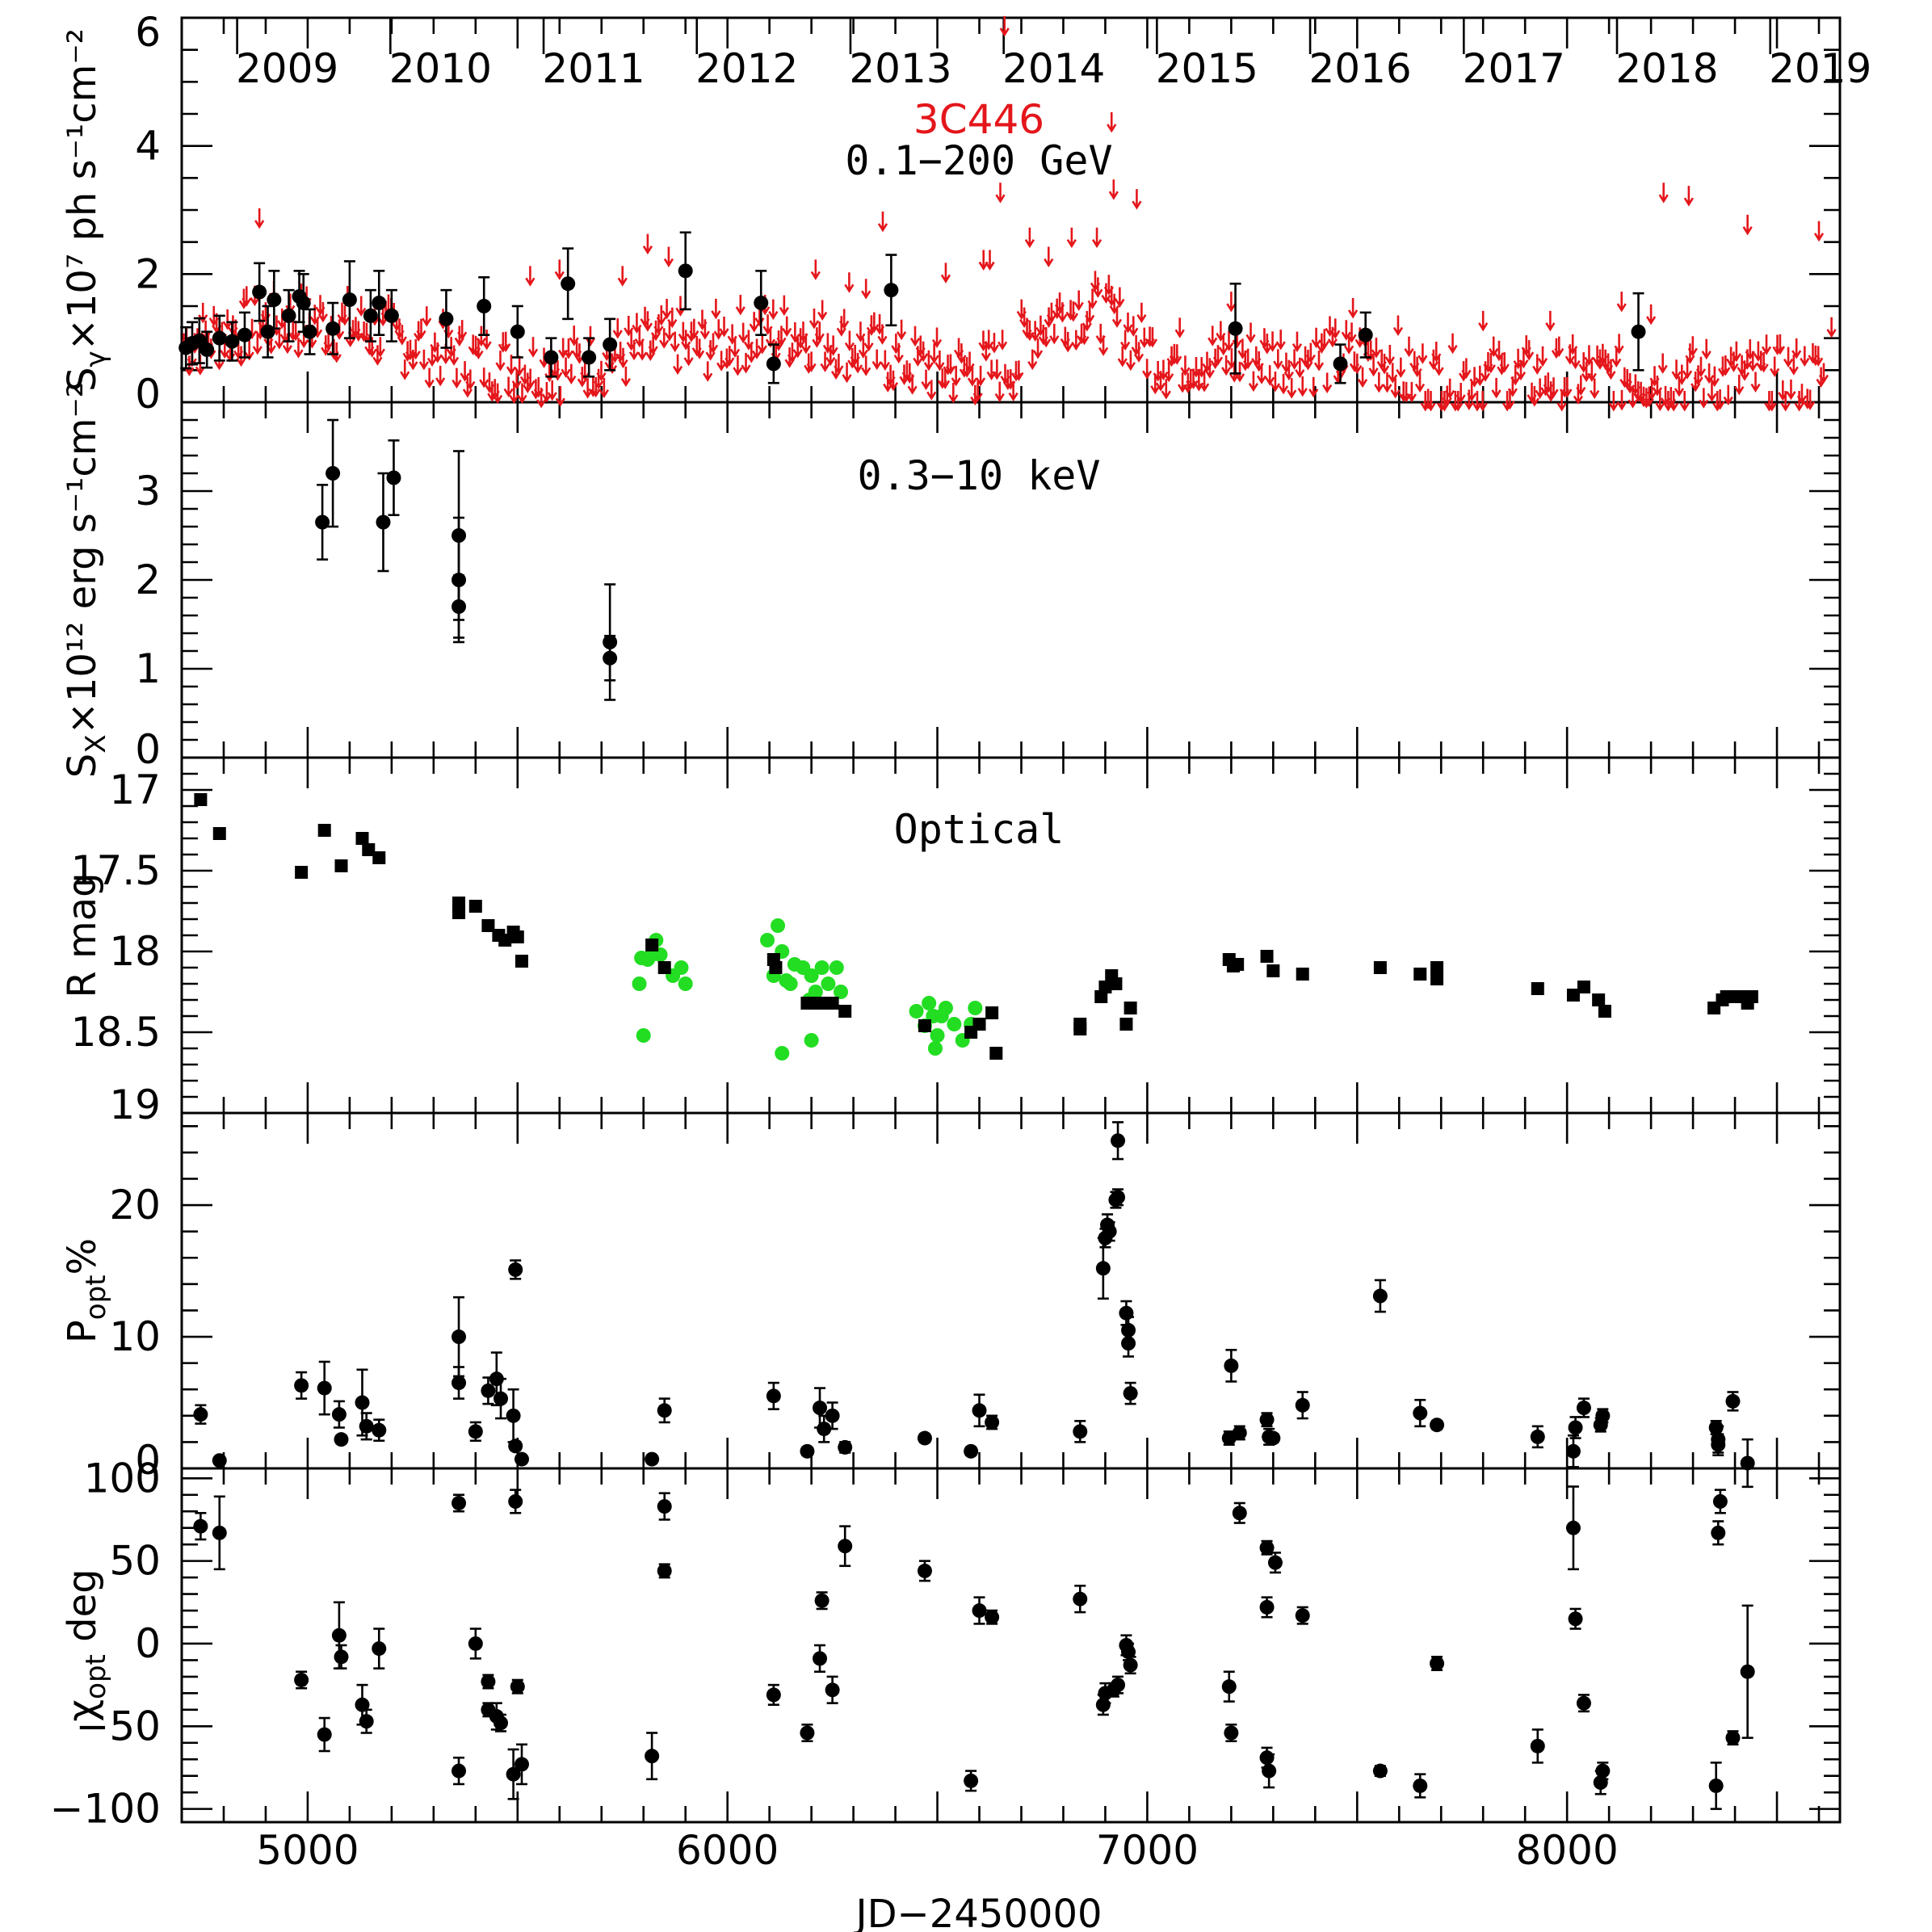  What do you see at coordinates (83, 189) in the screenshot?
I see `y-label-rest: ×10⁷ ph s⁻¹cm⁻²` at bounding box center [83, 189].